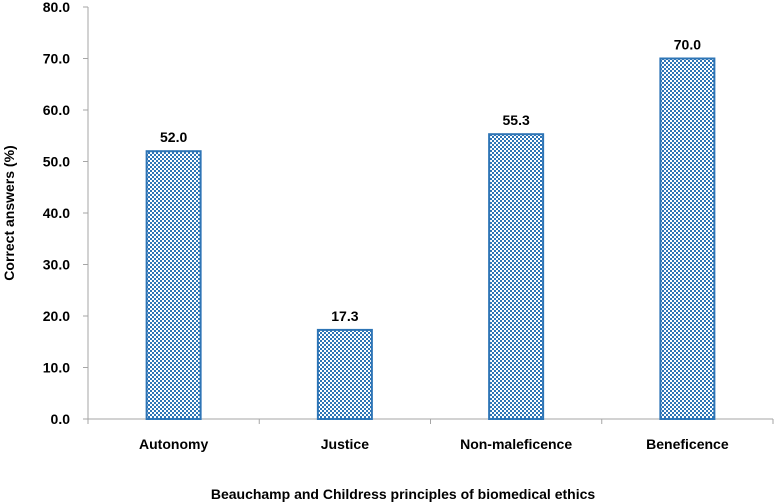 The width and height of the screenshot is (775, 503). What do you see at coordinates (344, 316) in the screenshot?
I see `data-label: 17.3` at bounding box center [344, 316].